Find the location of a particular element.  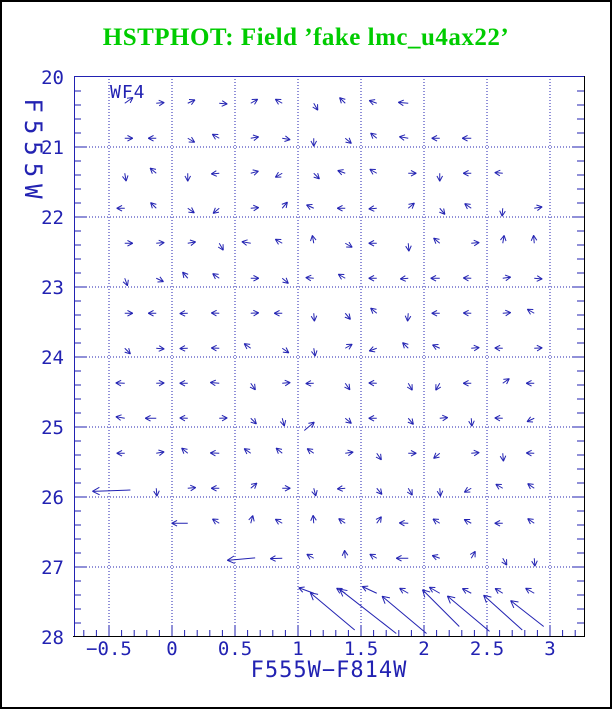

tick-label: 23 is located at coordinates (52, 288).